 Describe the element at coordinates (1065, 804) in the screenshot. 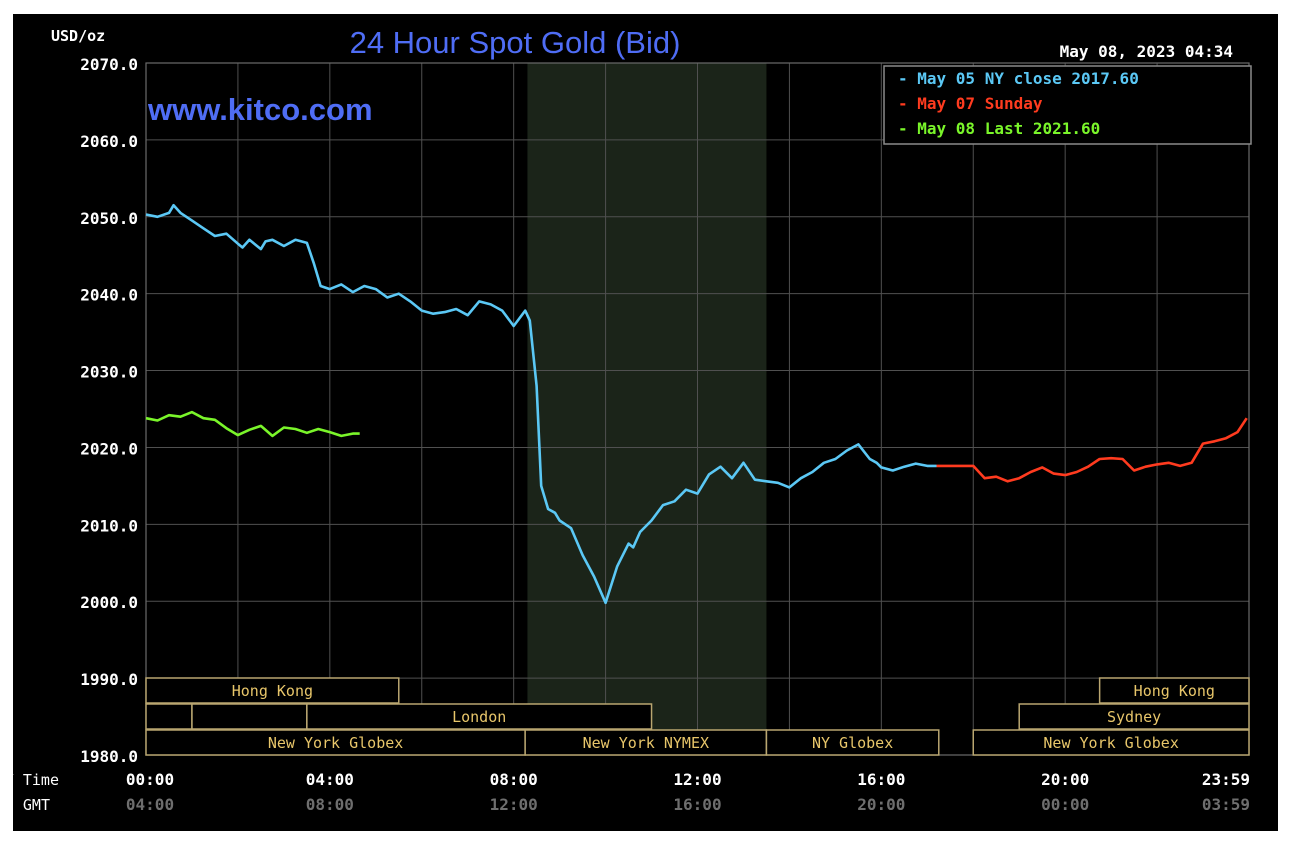

I see `x-tick-label-gmt: 00:00` at that location.